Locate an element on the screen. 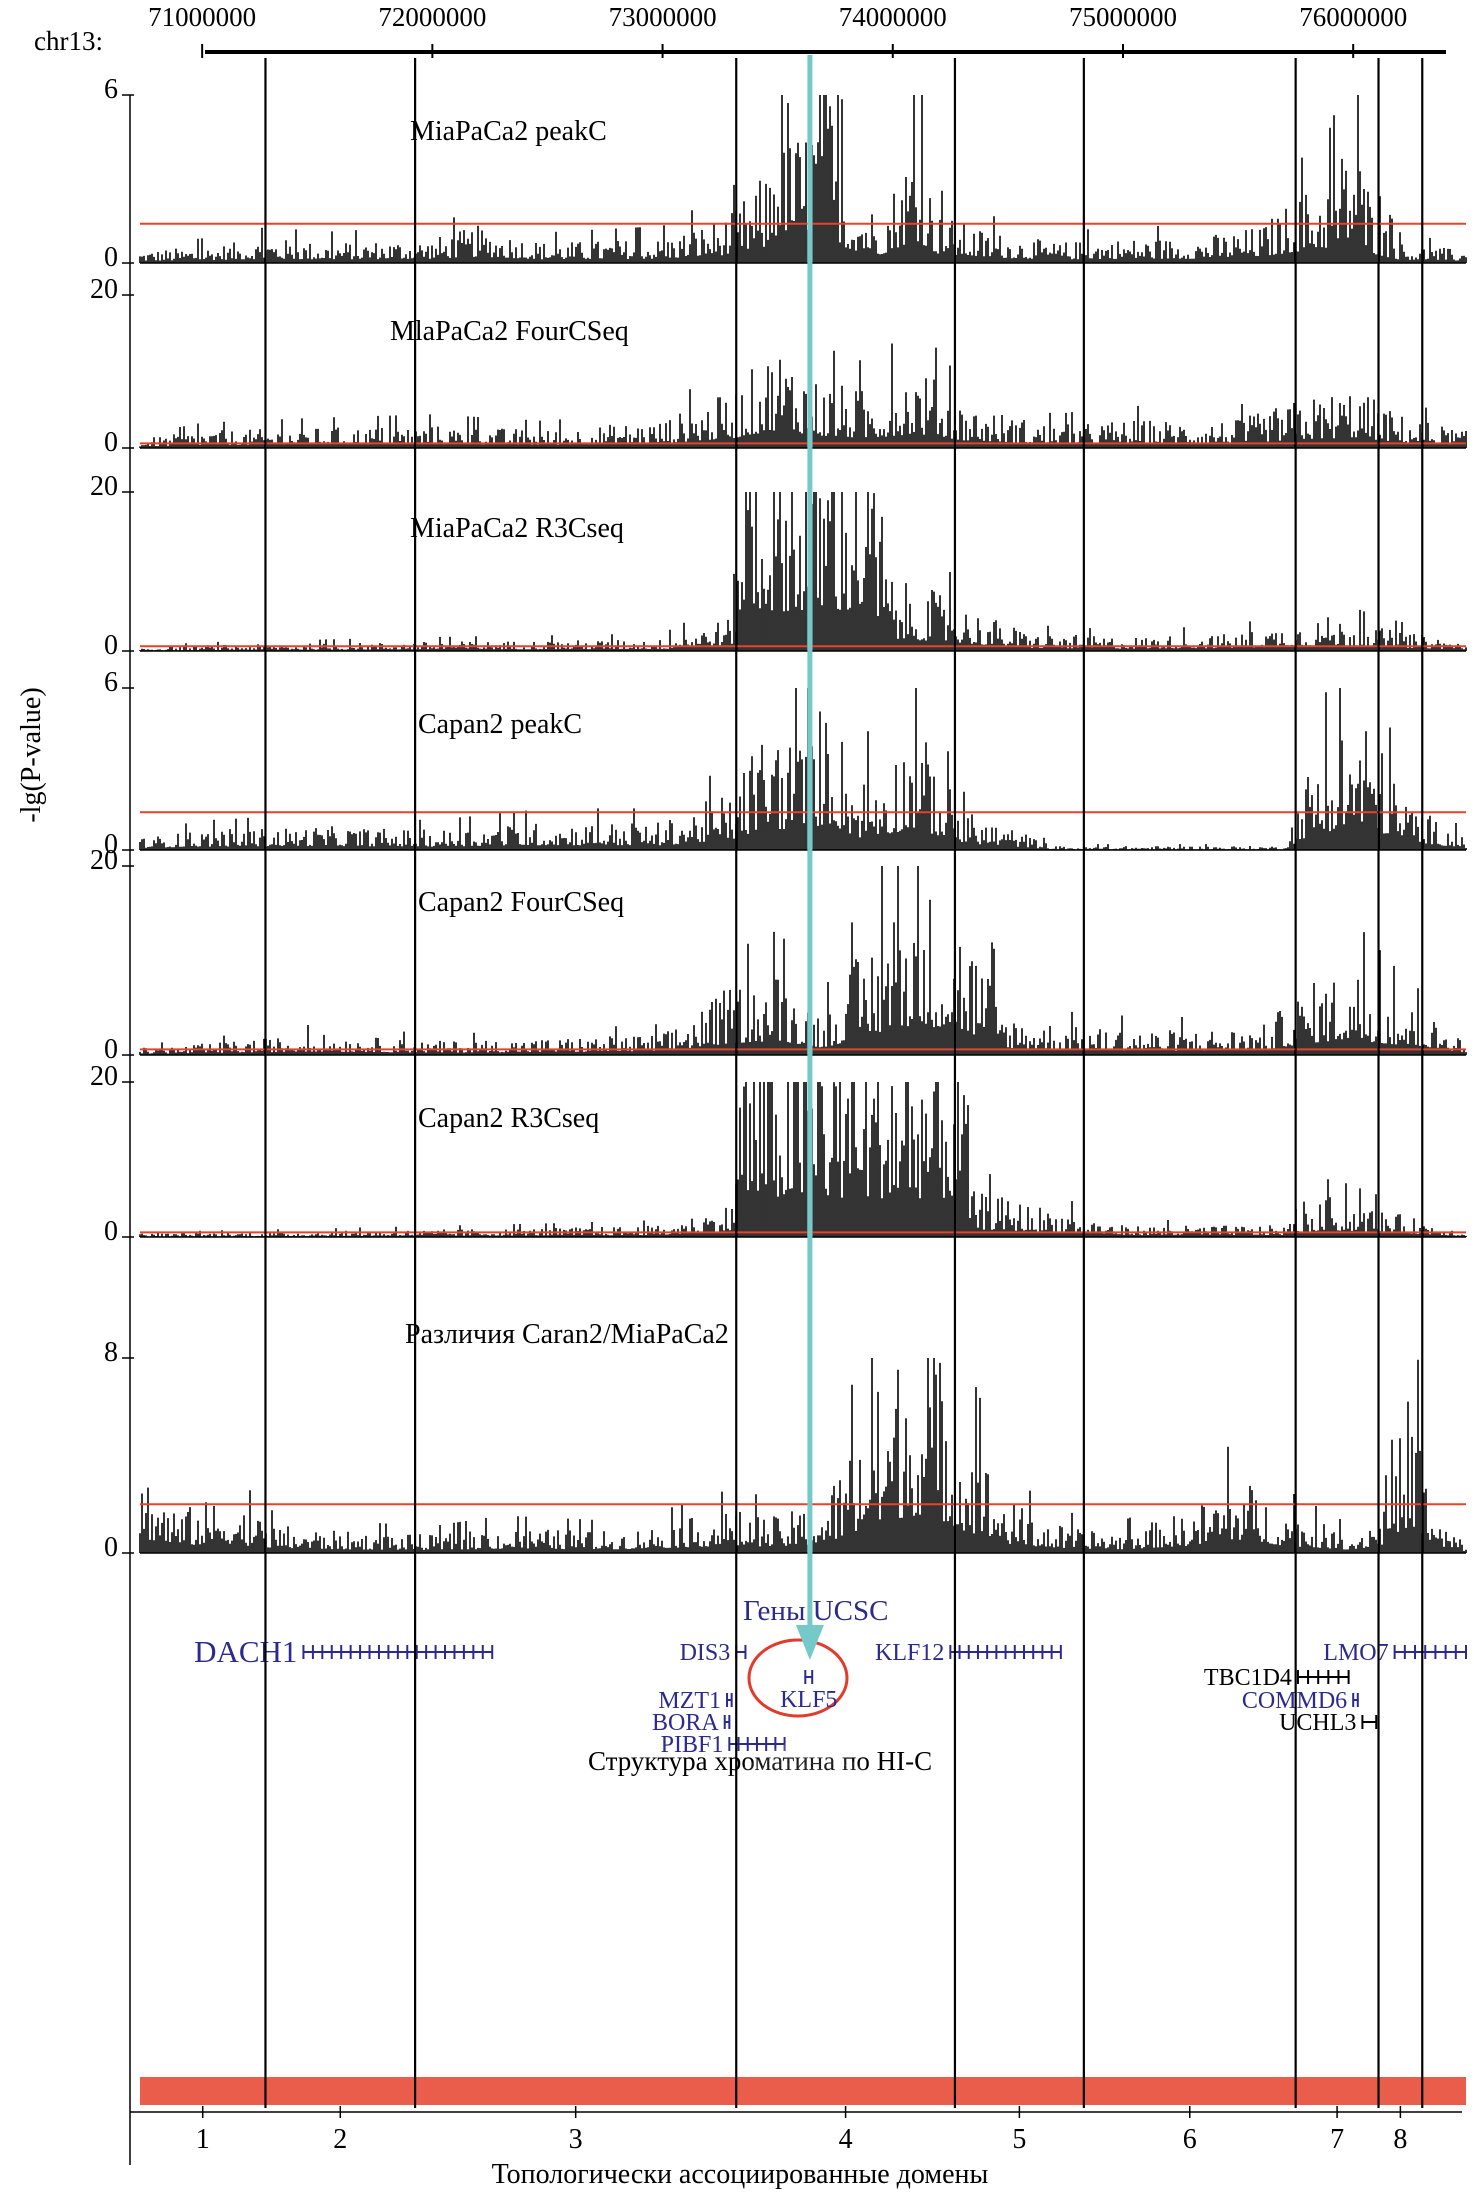 The height and width of the screenshot is (2193, 1474). gene-label: TBC1D4 is located at coordinates (1248, 1678).